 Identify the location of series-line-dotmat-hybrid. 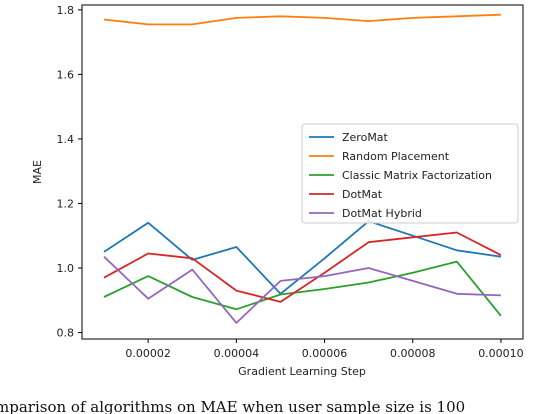
(302, 290).